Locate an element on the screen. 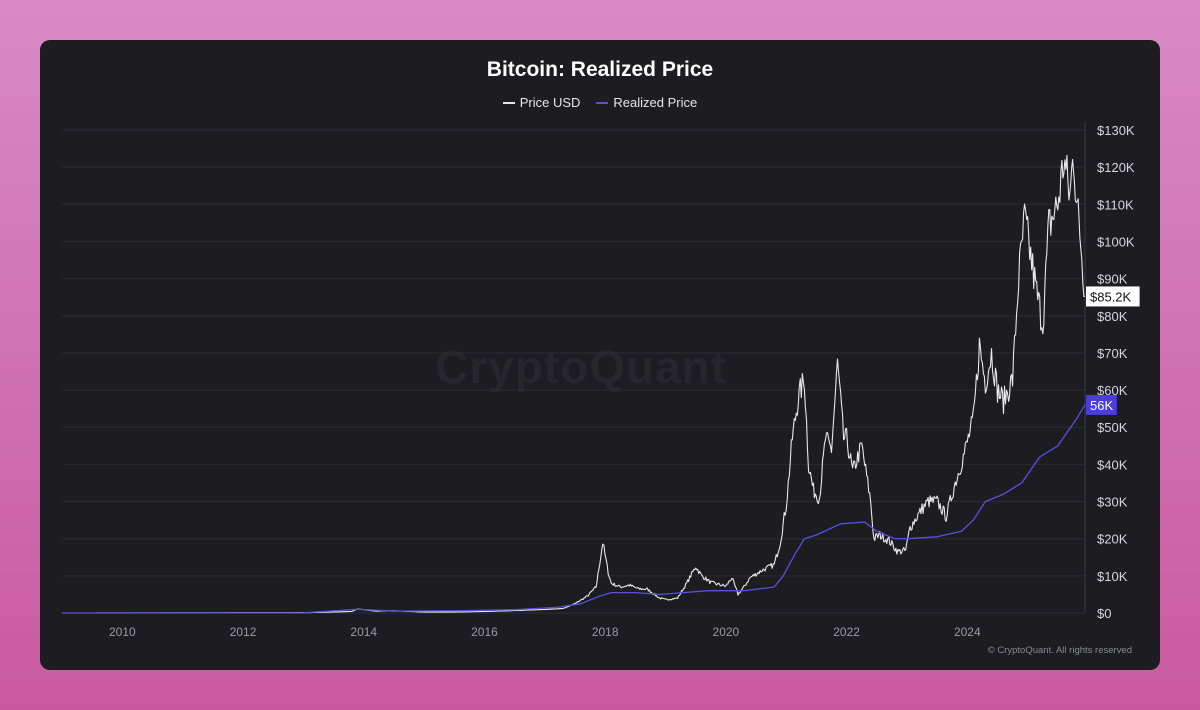  y-tick-label: $100K is located at coordinates (1116, 241).